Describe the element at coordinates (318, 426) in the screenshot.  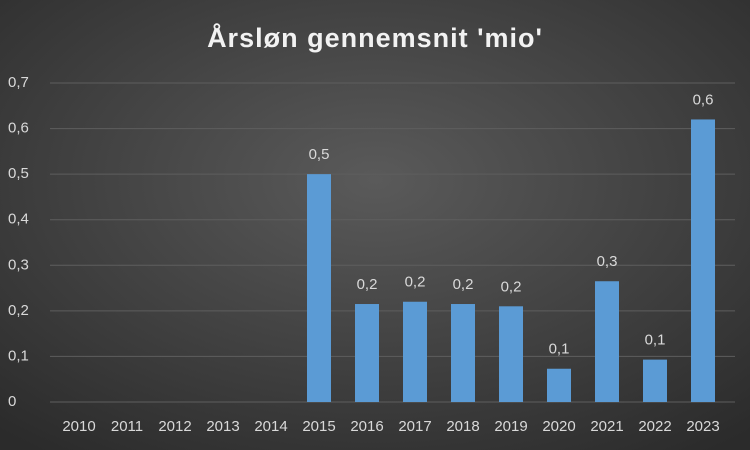
I see `x-tick-label: 2015` at that location.